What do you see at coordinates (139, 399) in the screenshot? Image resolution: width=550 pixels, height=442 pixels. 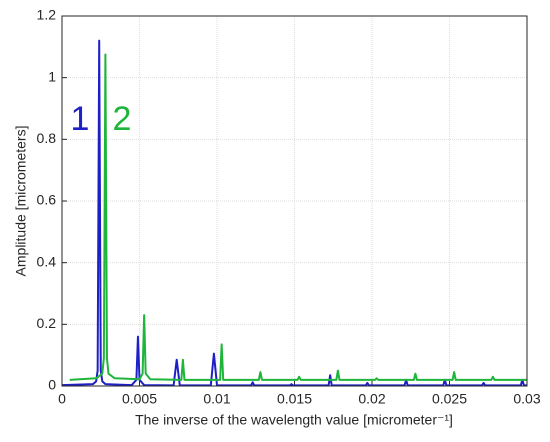 I see `x-tick-label: 0.005` at bounding box center [139, 399].